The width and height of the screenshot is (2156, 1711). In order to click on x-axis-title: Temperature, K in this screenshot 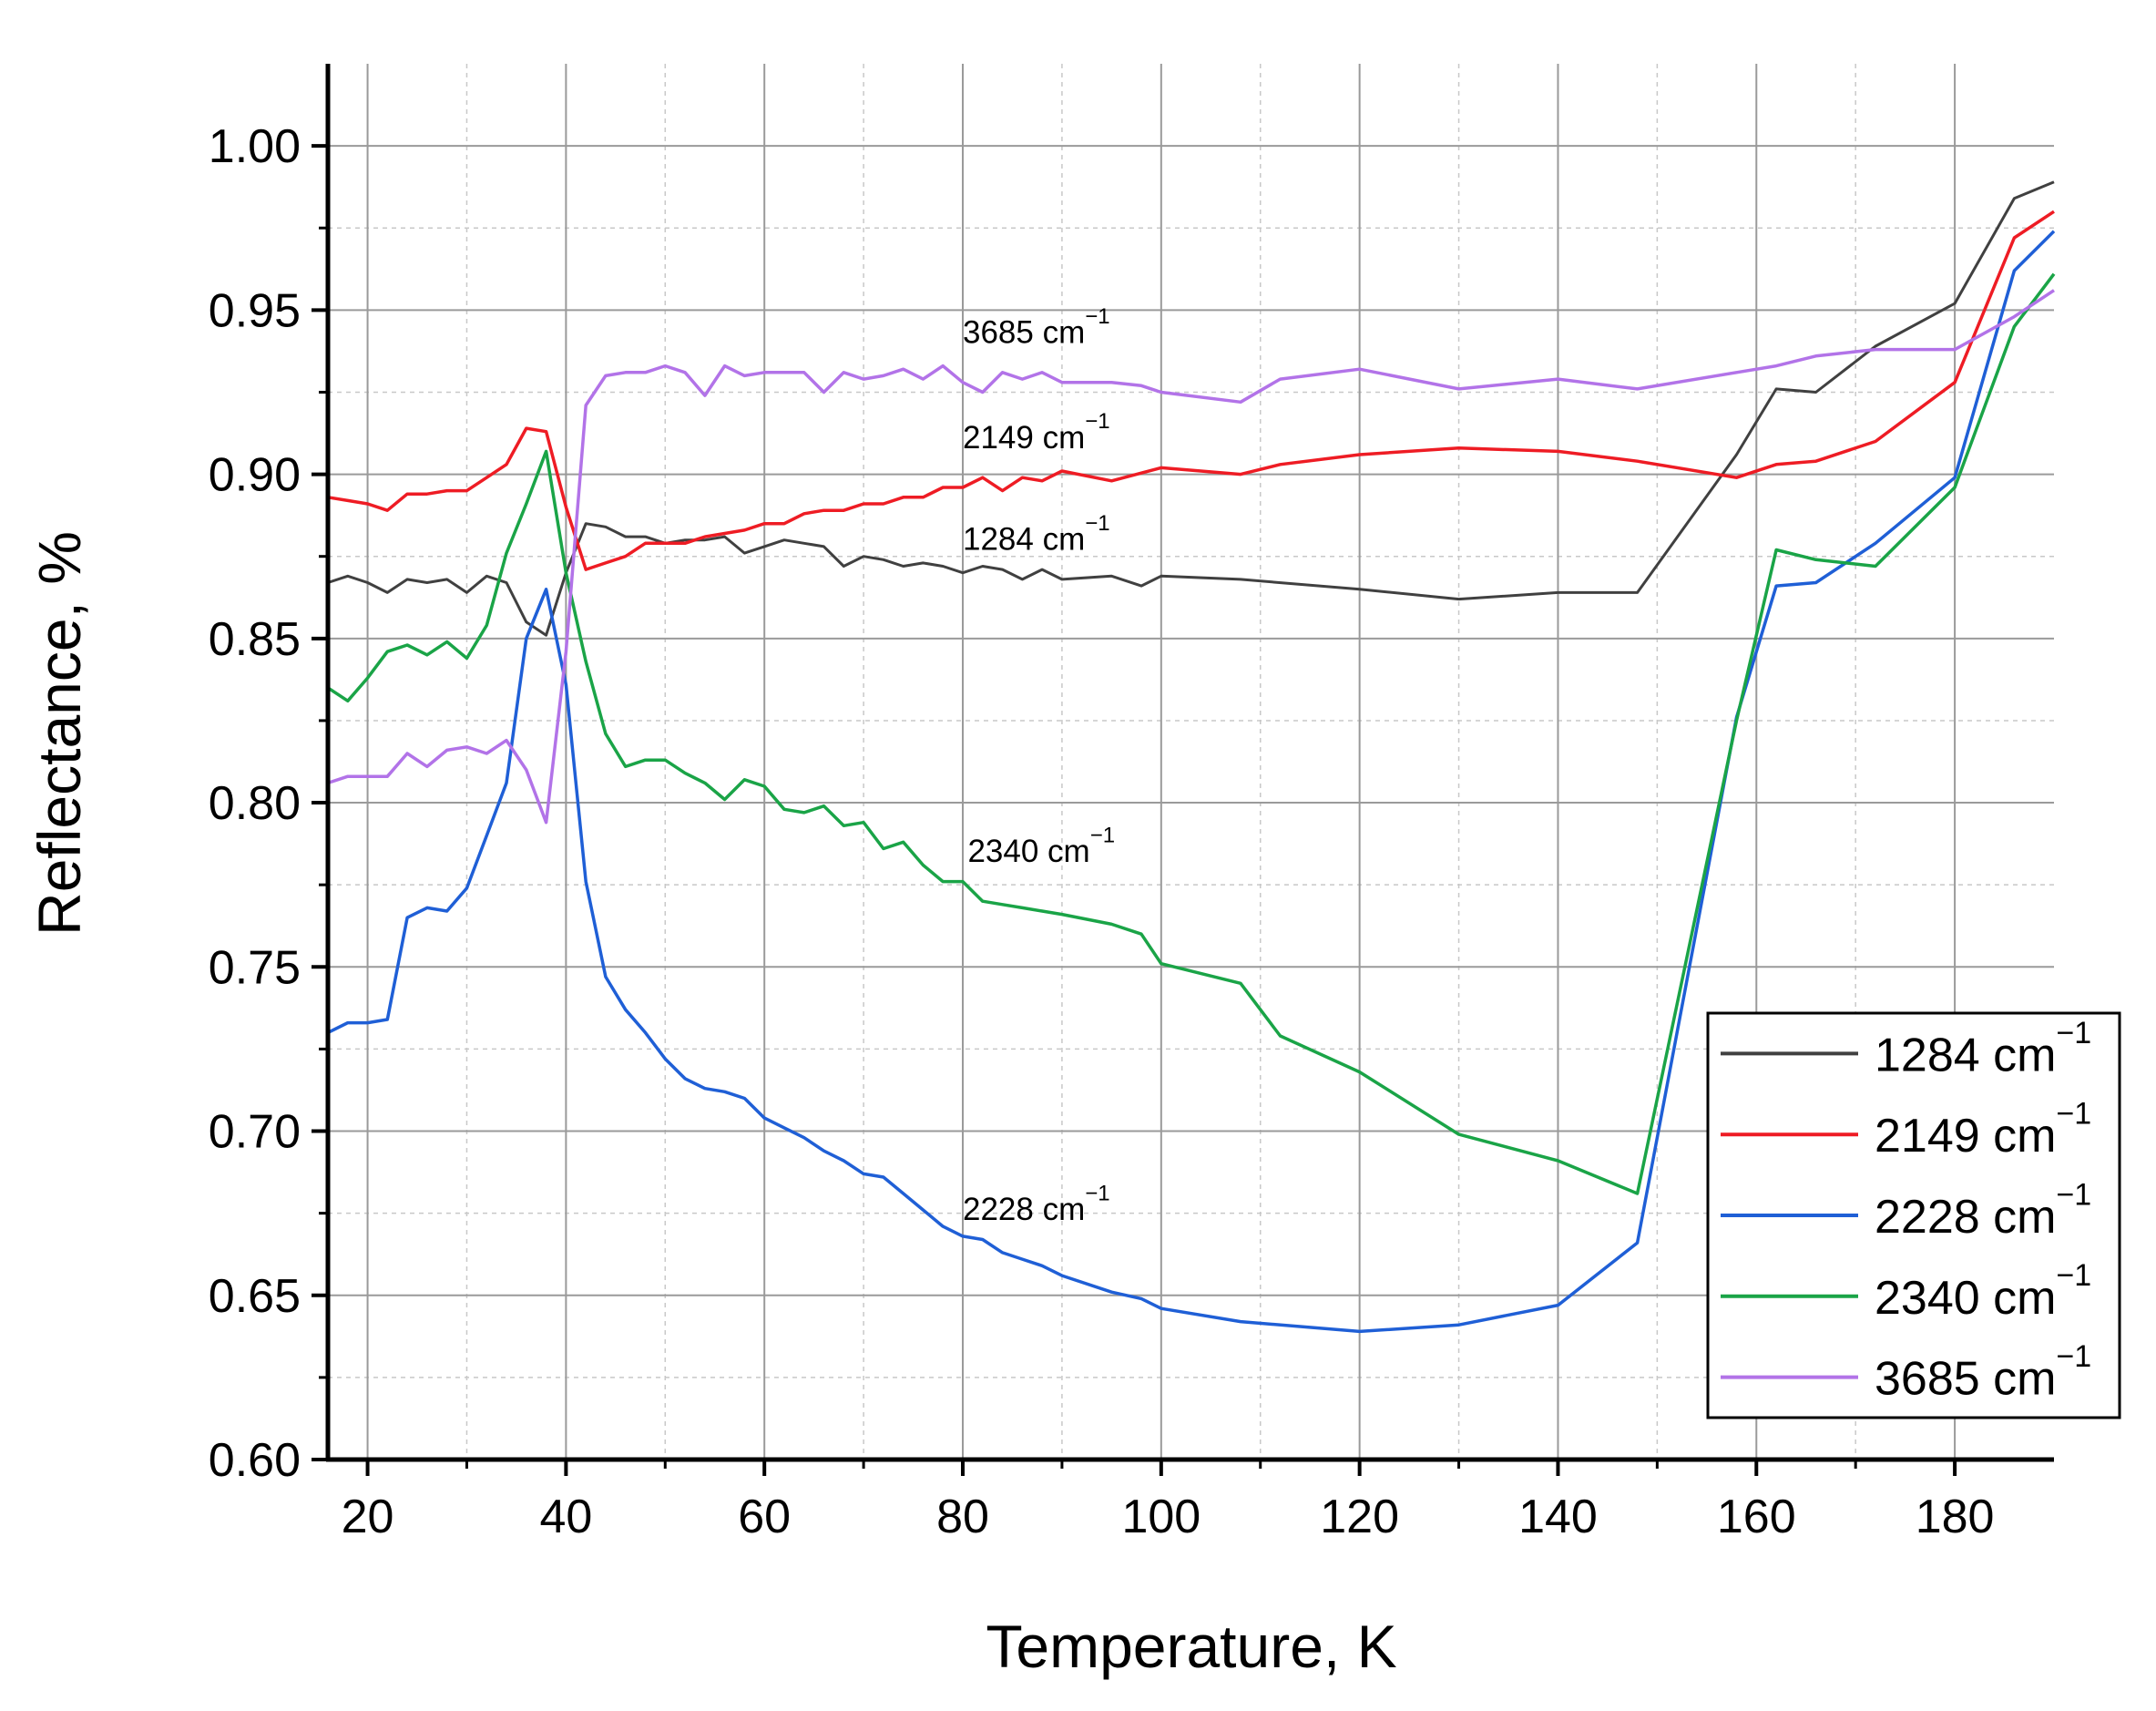, I will do `click(1191, 1646)`.